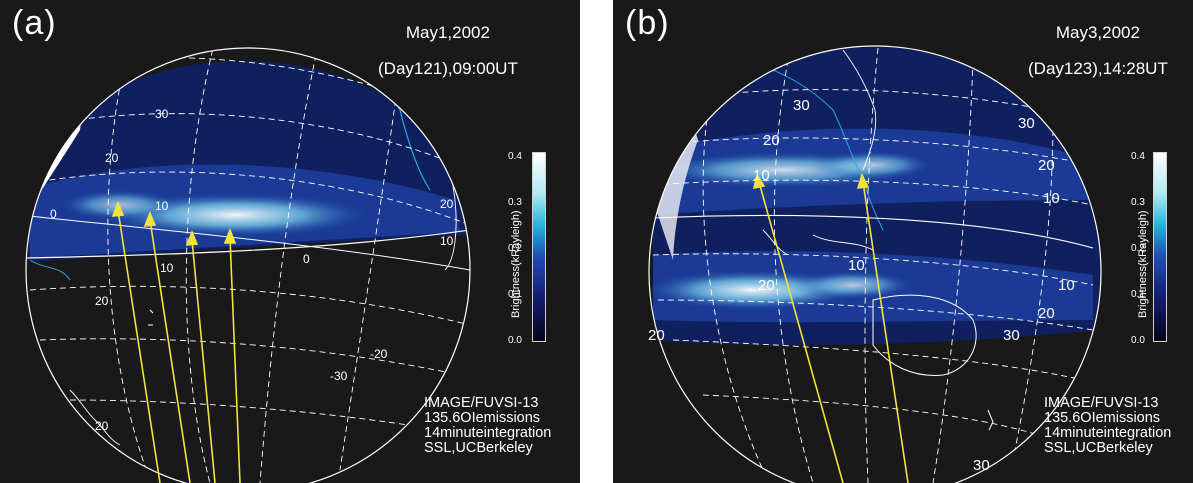 This screenshot has width=1193, height=483. Describe the element at coordinates (647, 23) in the screenshot. I see `panel-label: (b)` at that location.